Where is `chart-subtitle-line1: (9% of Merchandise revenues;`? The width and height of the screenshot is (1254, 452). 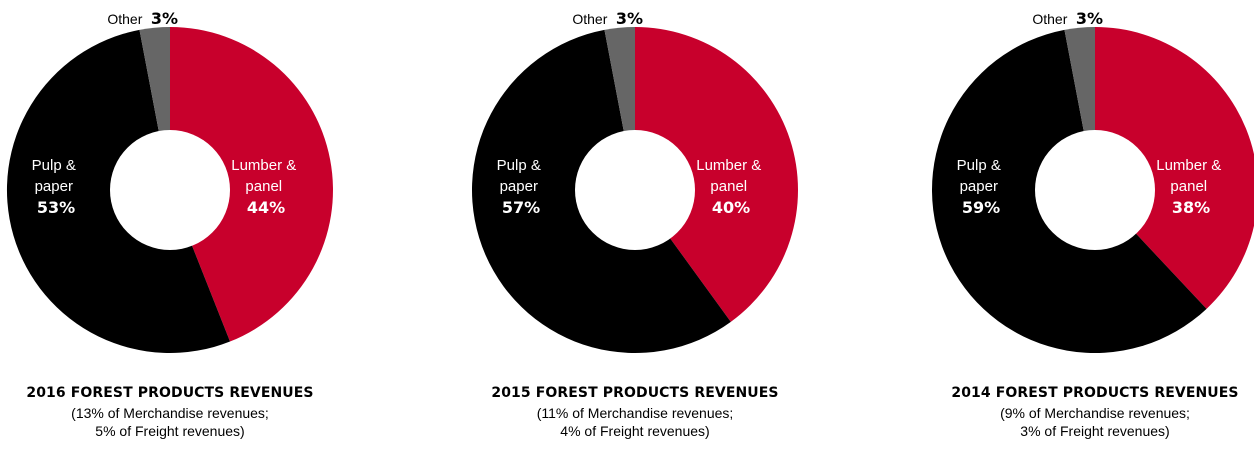 chart-subtitle-line1: (9% of Merchandise revenues; is located at coordinates (1095, 413).